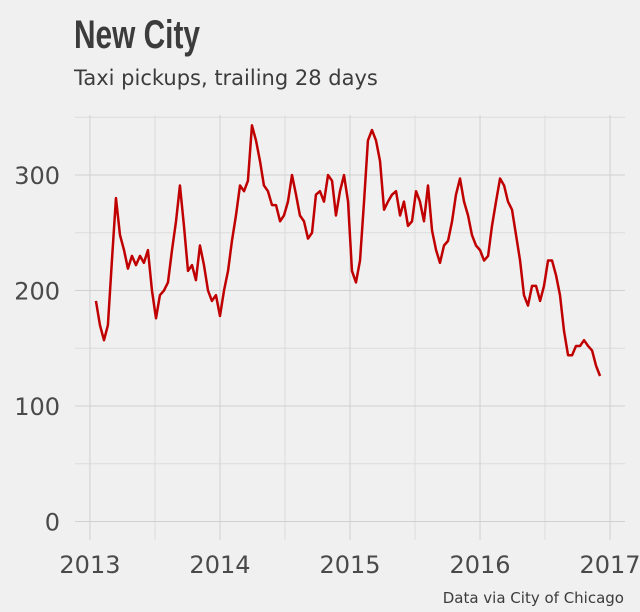 The height and width of the screenshot is (612, 640). I want to click on y-tick-label: 0, so click(52, 523).